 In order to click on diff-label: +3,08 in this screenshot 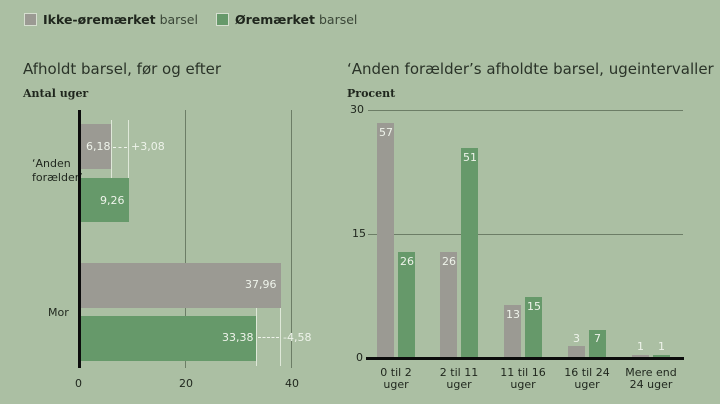, I will do `click(148, 146)`.